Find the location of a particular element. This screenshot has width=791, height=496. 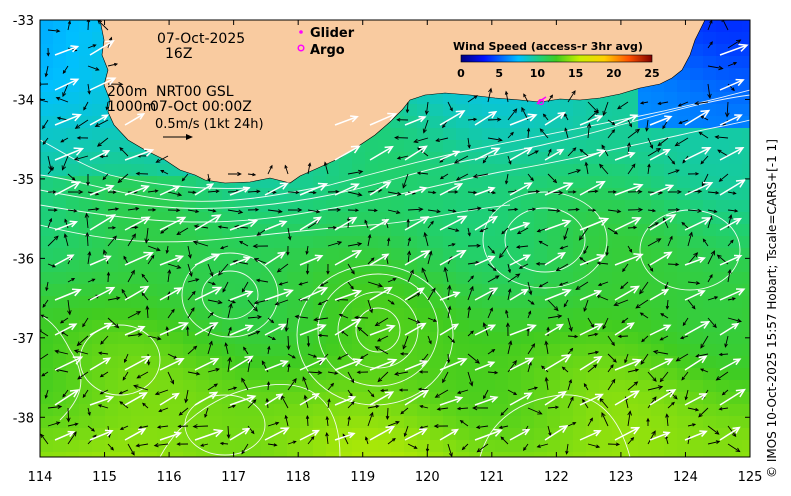

map-date: 07-Oct-2025 is located at coordinates (201, 39).